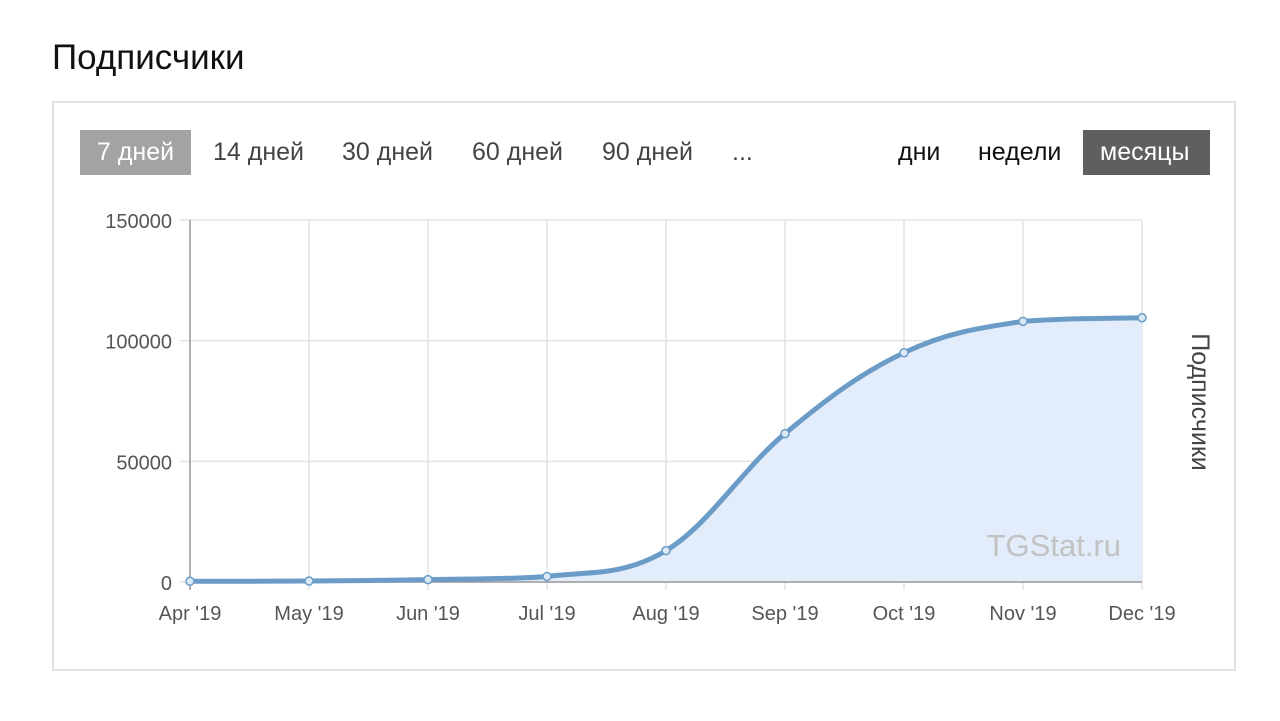 Image resolution: width=1280 pixels, height=721 pixels. What do you see at coordinates (259, 152) in the screenshot?
I see `range-tab-14-days: 14 дней` at bounding box center [259, 152].